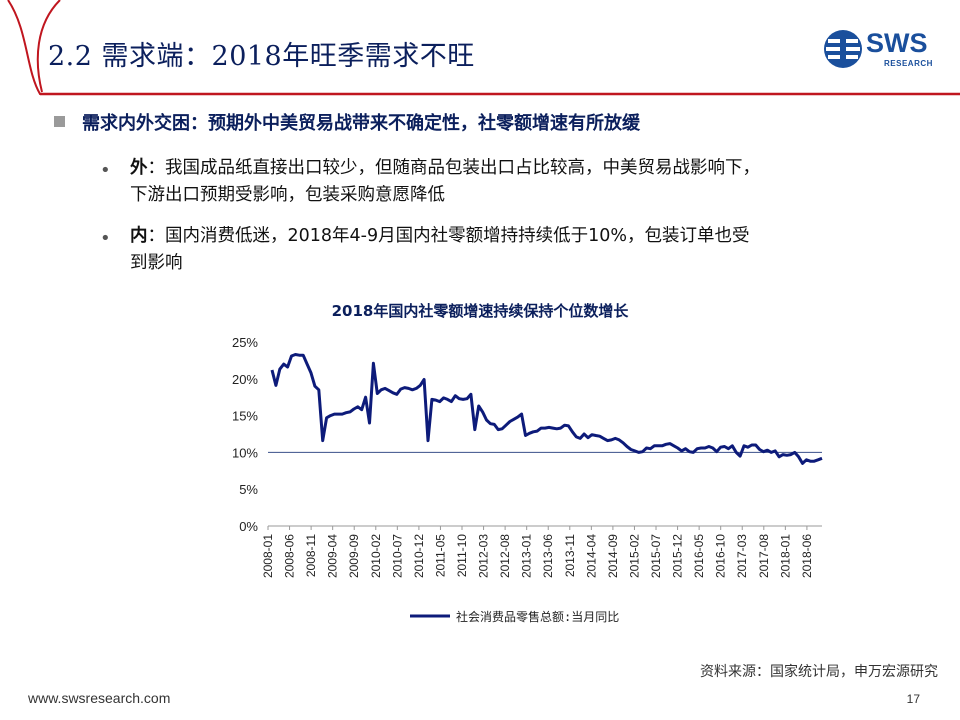 This screenshot has width=960, height=720. I want to click on x-tick-label: 2015-12, so click(678, 556).